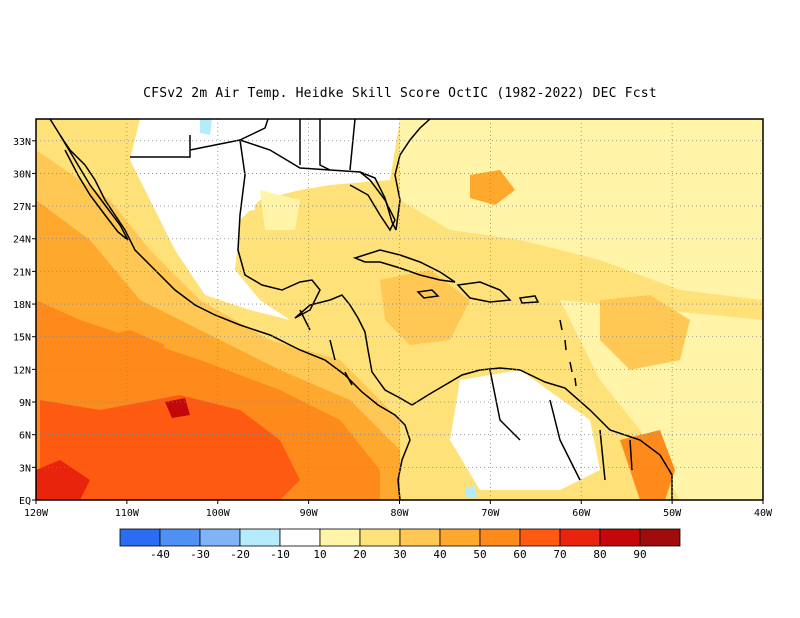 The width and height of the screenshot is (800, 618). I want to click on x-tick-label: 80W, so click(399, 513).